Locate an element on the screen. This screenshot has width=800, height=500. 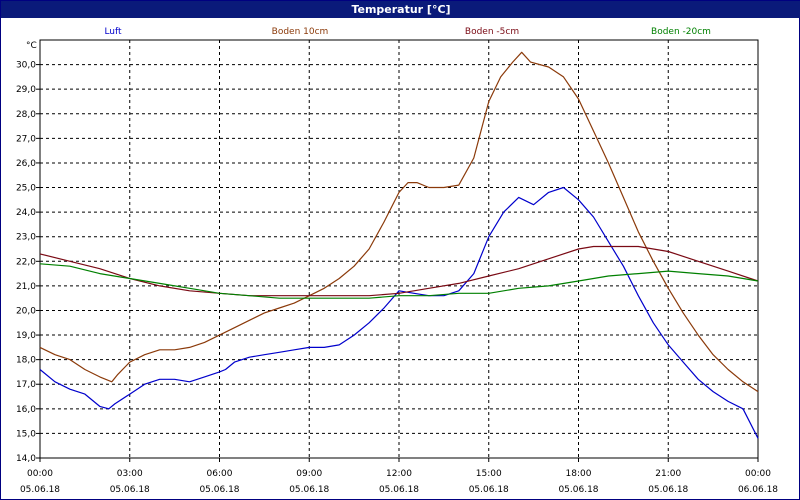
y-axis-unit-label: °C is located at coordinates (31, 46).